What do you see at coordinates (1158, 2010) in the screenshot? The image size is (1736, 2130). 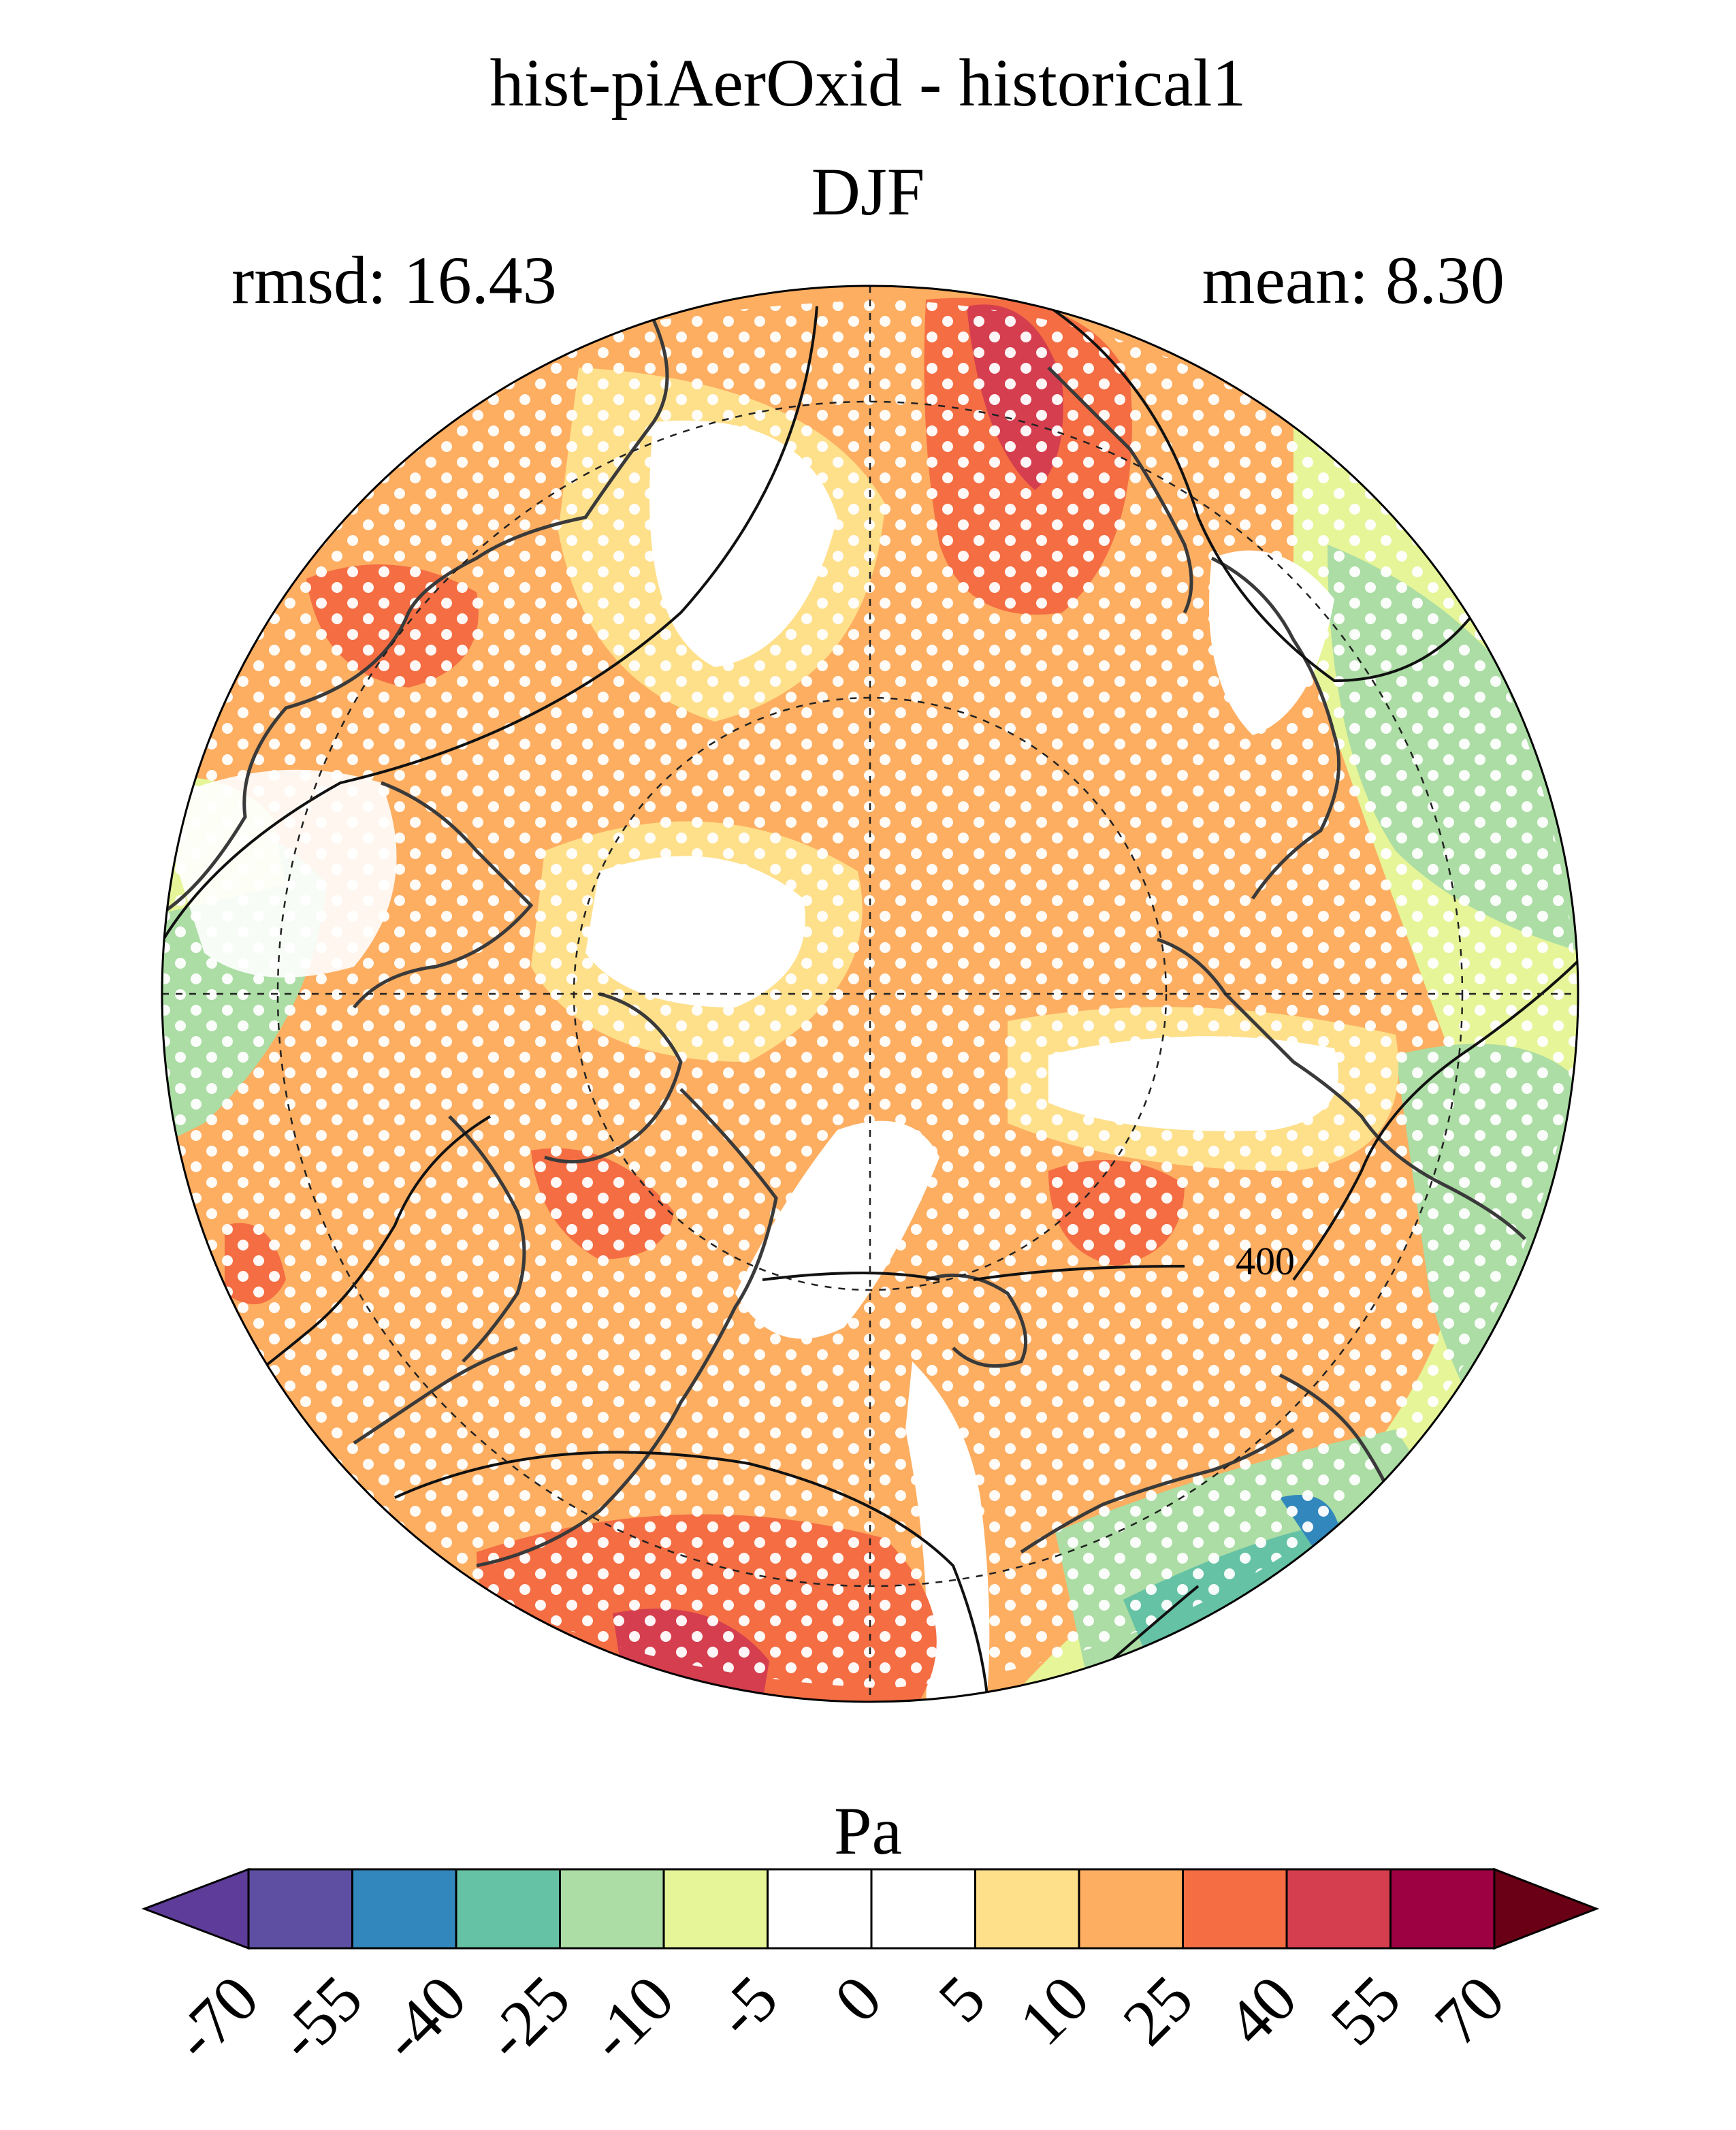 I see `colorbar-tick-label: 25` at bounding box center [1158, 2010].